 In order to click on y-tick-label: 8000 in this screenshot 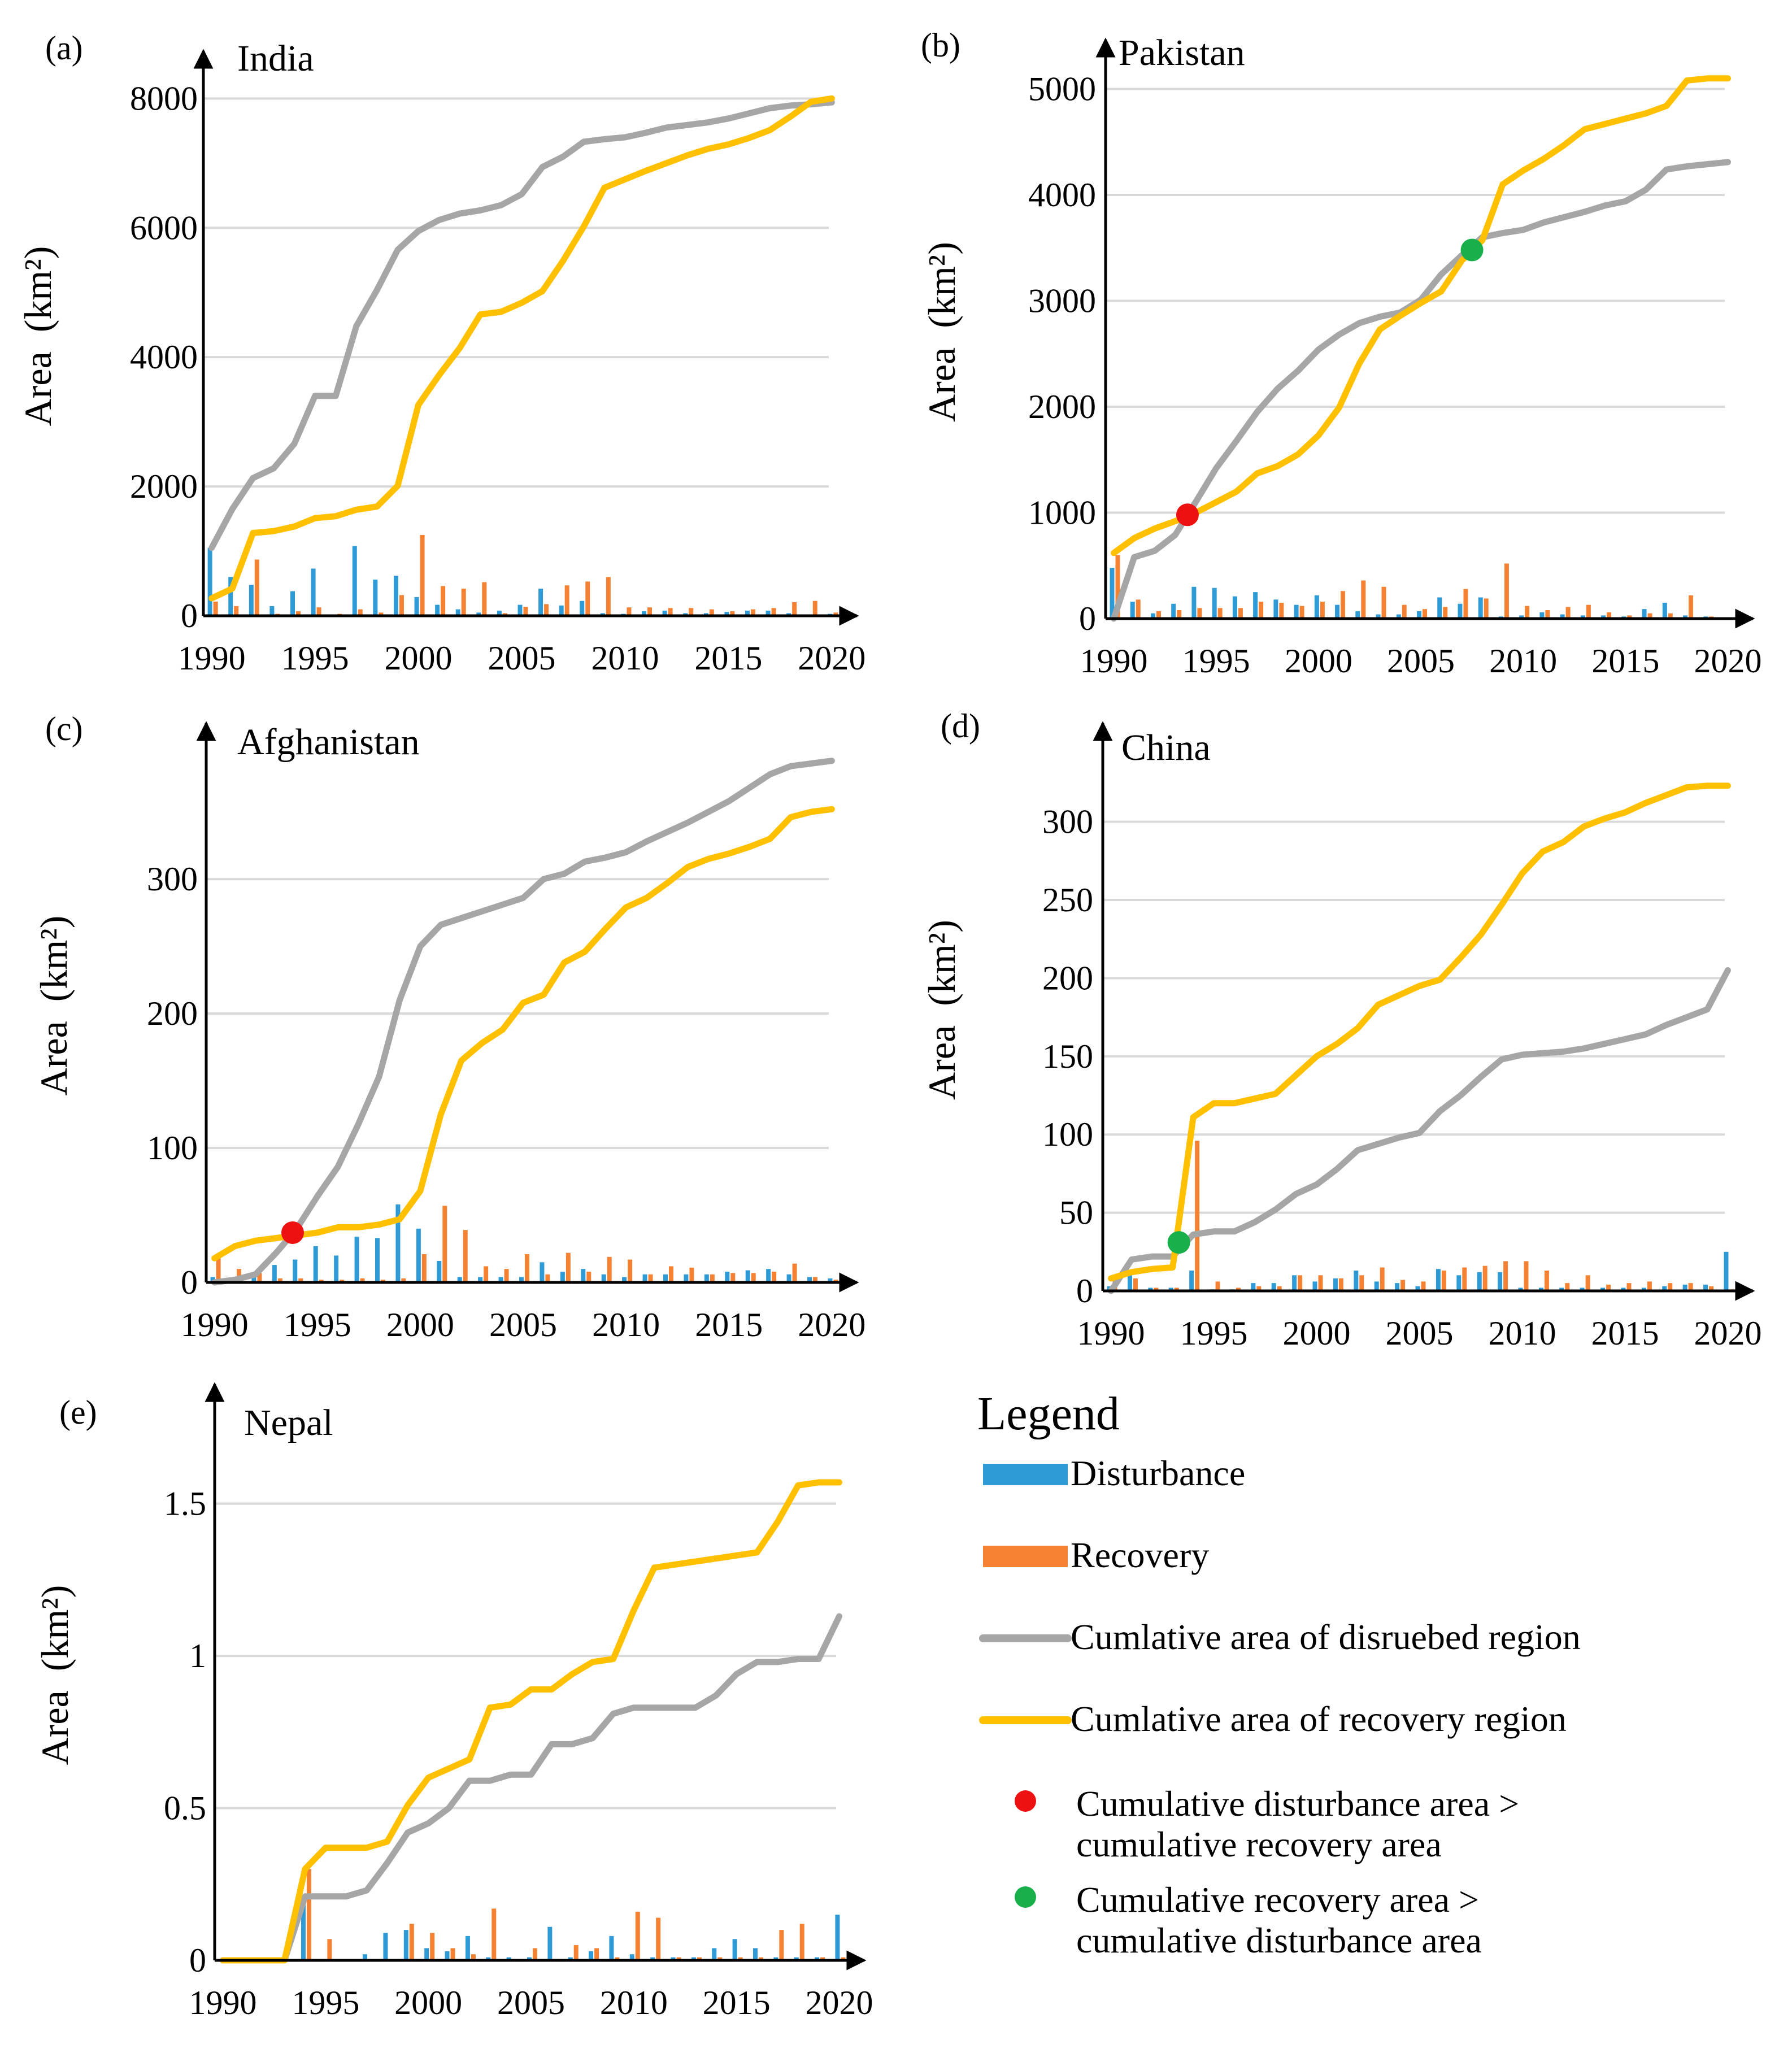, I will do `click(164, 98)`.